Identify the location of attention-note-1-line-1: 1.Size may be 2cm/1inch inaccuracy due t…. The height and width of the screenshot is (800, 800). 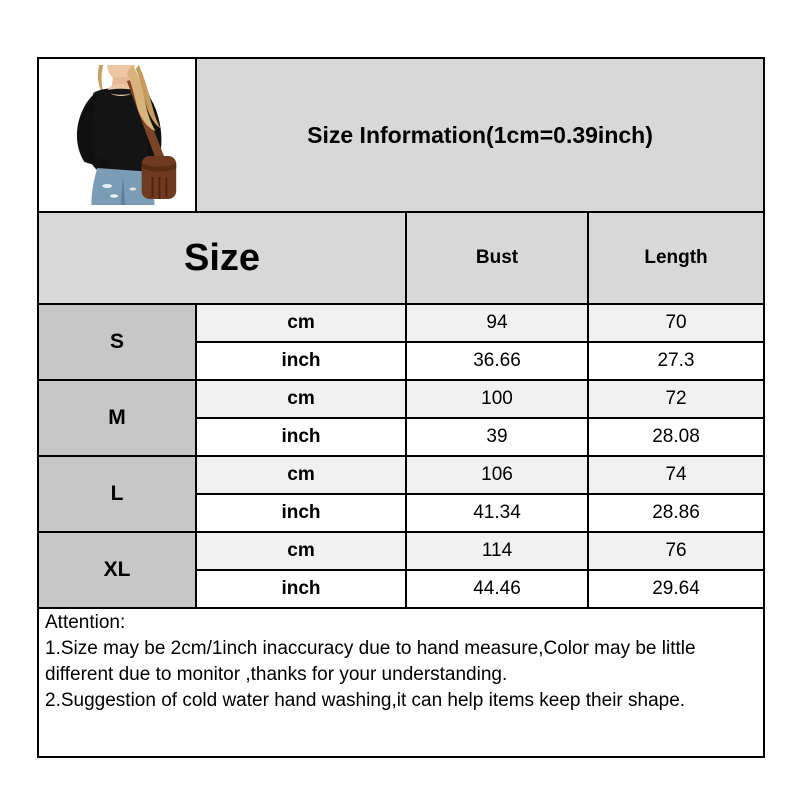
(370, 648).